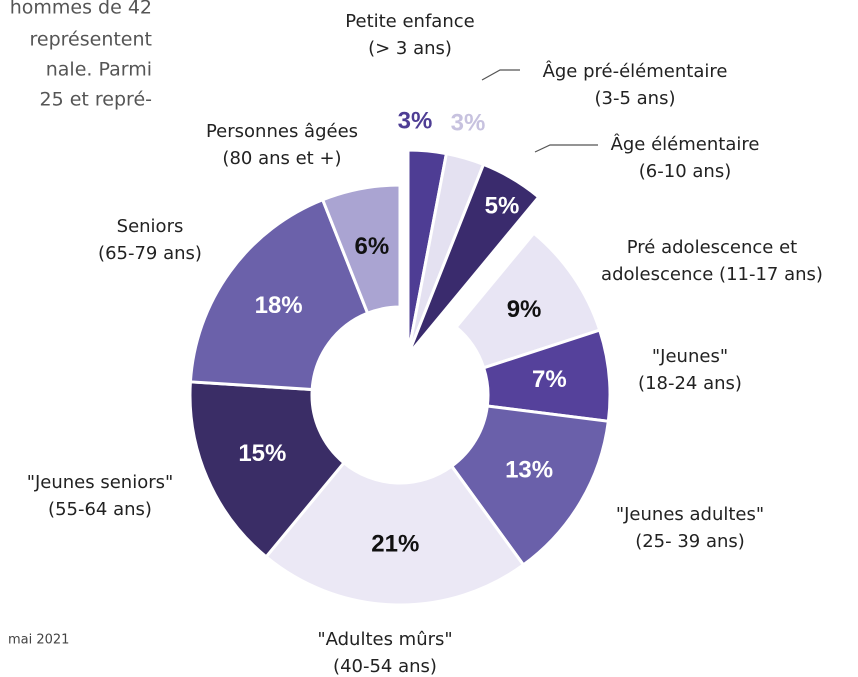  I want to click on category-label: Seniors, so click(150, 226).